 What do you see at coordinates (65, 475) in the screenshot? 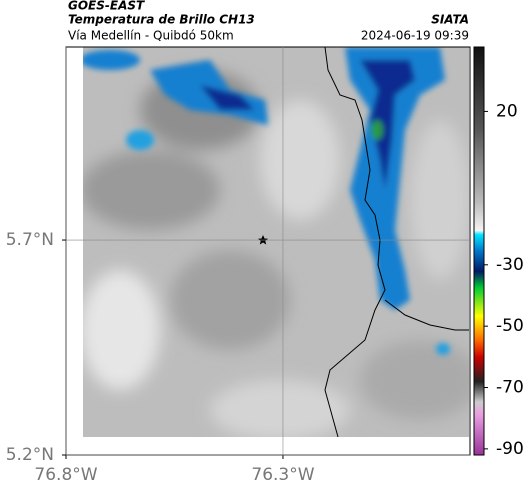
I see `x-tick-label: 76.8°W` at bounding box center [65, 475].